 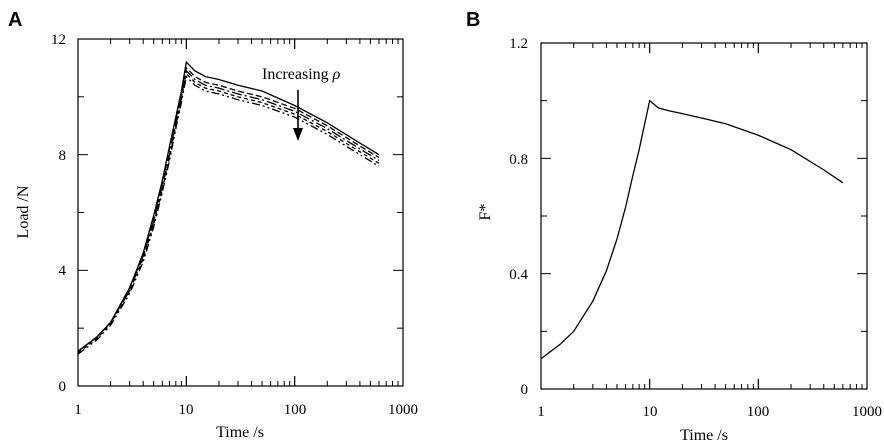 I want to click on y-tick-label: 4, so click(x=63, y=271).